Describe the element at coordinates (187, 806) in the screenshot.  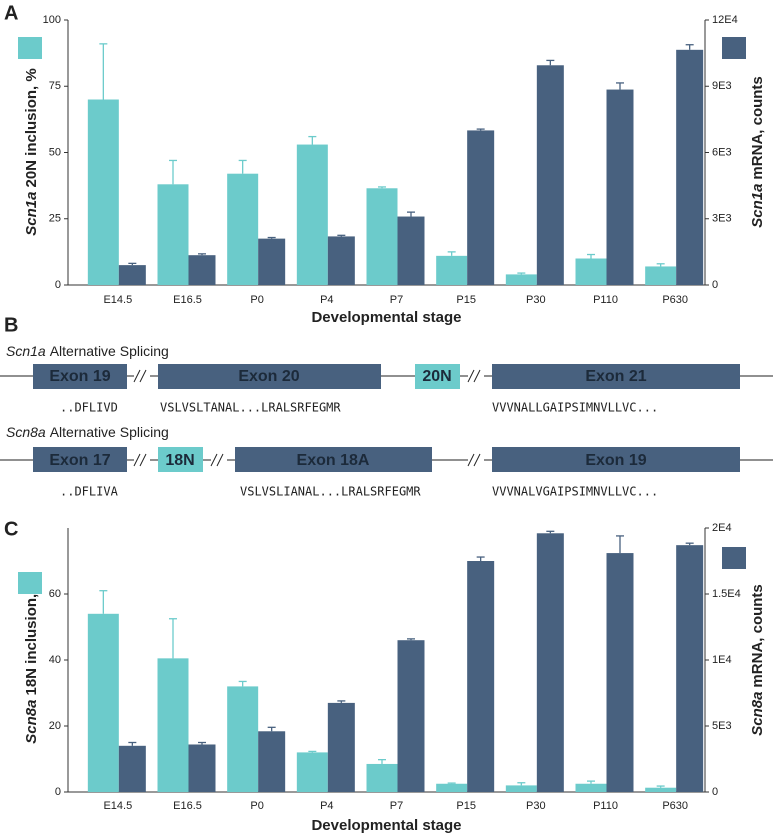
I see `x-tick-label: E16.5` at that location.